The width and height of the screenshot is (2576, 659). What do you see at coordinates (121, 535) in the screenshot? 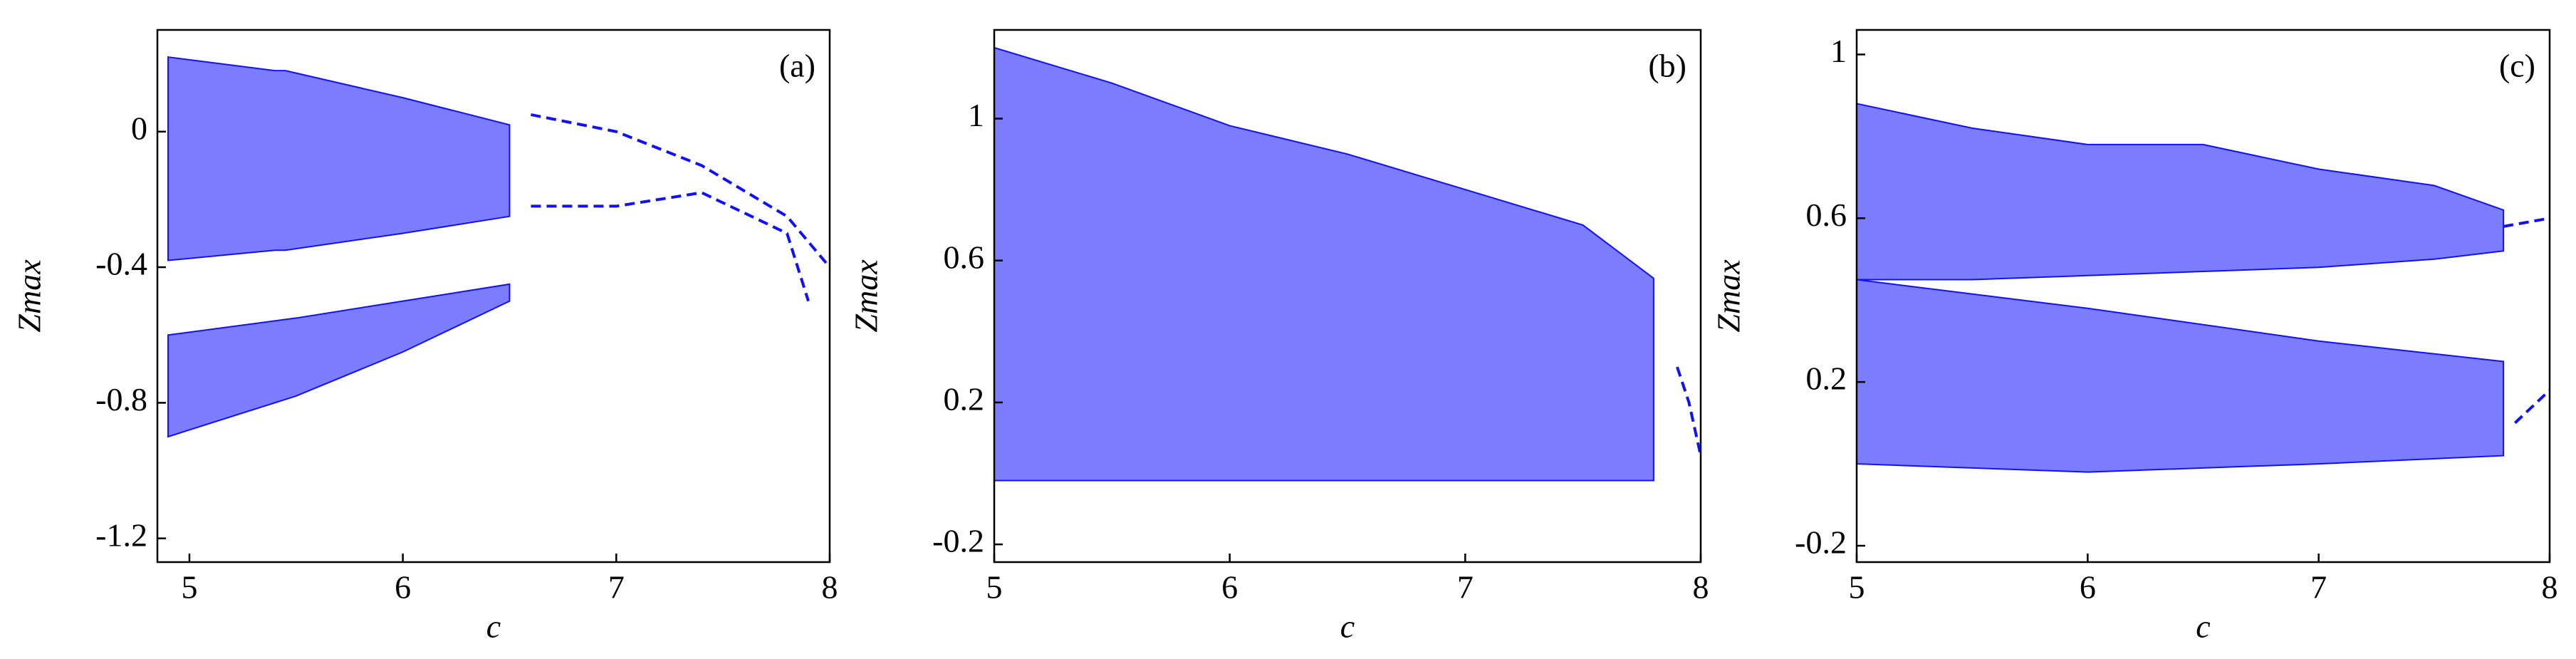
I see `y-tick-label: -1.2` at bounding box center [121, 535].